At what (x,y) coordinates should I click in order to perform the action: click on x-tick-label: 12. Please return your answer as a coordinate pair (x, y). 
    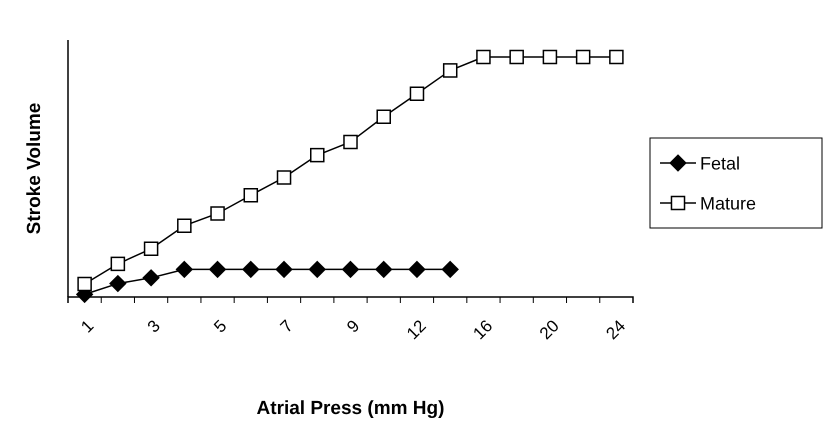
    Looking at the image, I should click on (416, 330).